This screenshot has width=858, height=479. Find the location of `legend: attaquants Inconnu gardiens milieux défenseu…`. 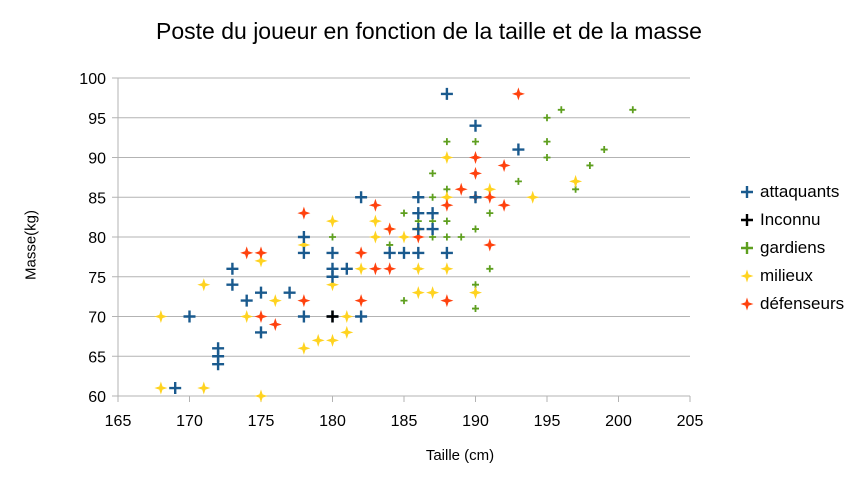

legend: attaquants Inconnu gardiens milieux défenseu… is located at coordinates (791, 248).